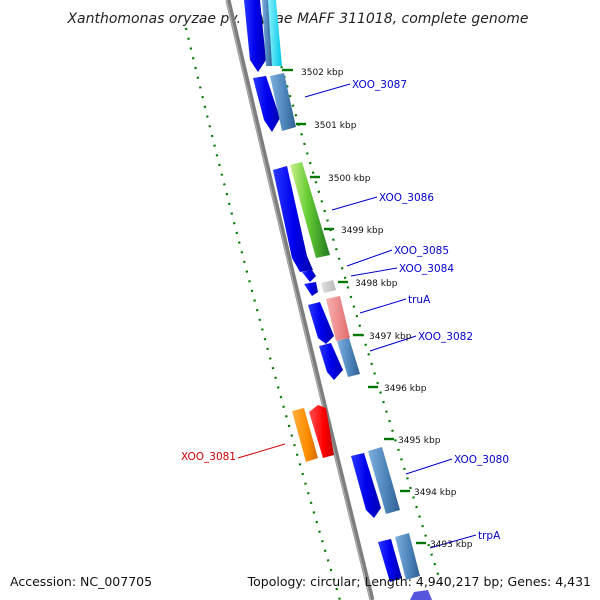 Image resolution: width=600 pixels, height=600 pixels. I want to click on gene-cds-3086a, so click(293, 219).